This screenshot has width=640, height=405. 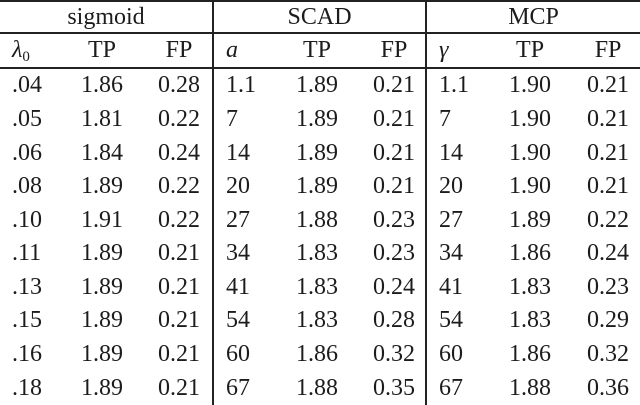 I want to click on column-header-row: λ0 TP FP a TP FP γ TP FP, so click(x=320, y=51).